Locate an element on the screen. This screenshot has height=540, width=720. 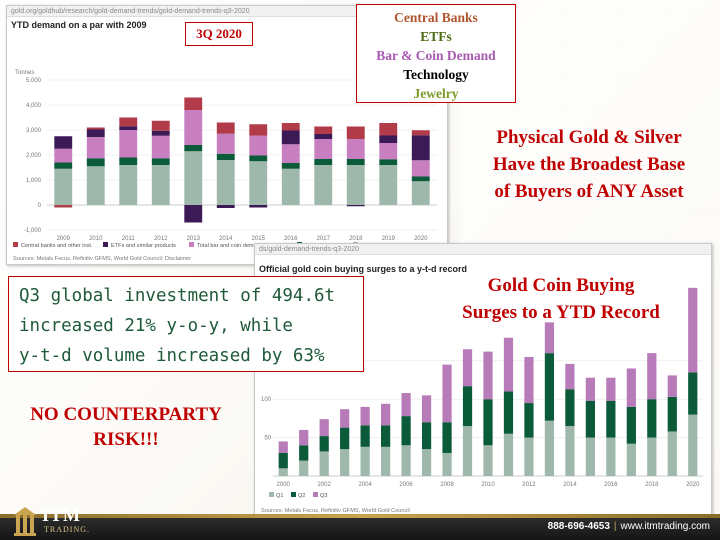
chart2-xtick-label: 2000 is located at coordinates (284, 485).